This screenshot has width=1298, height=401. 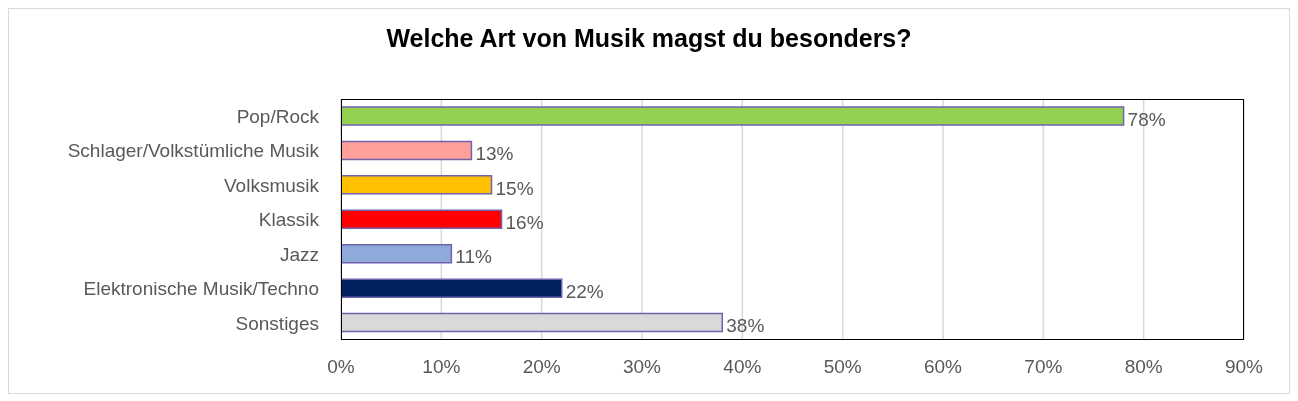 I want to click on data-label: 38%, so click(x=745, y=326).